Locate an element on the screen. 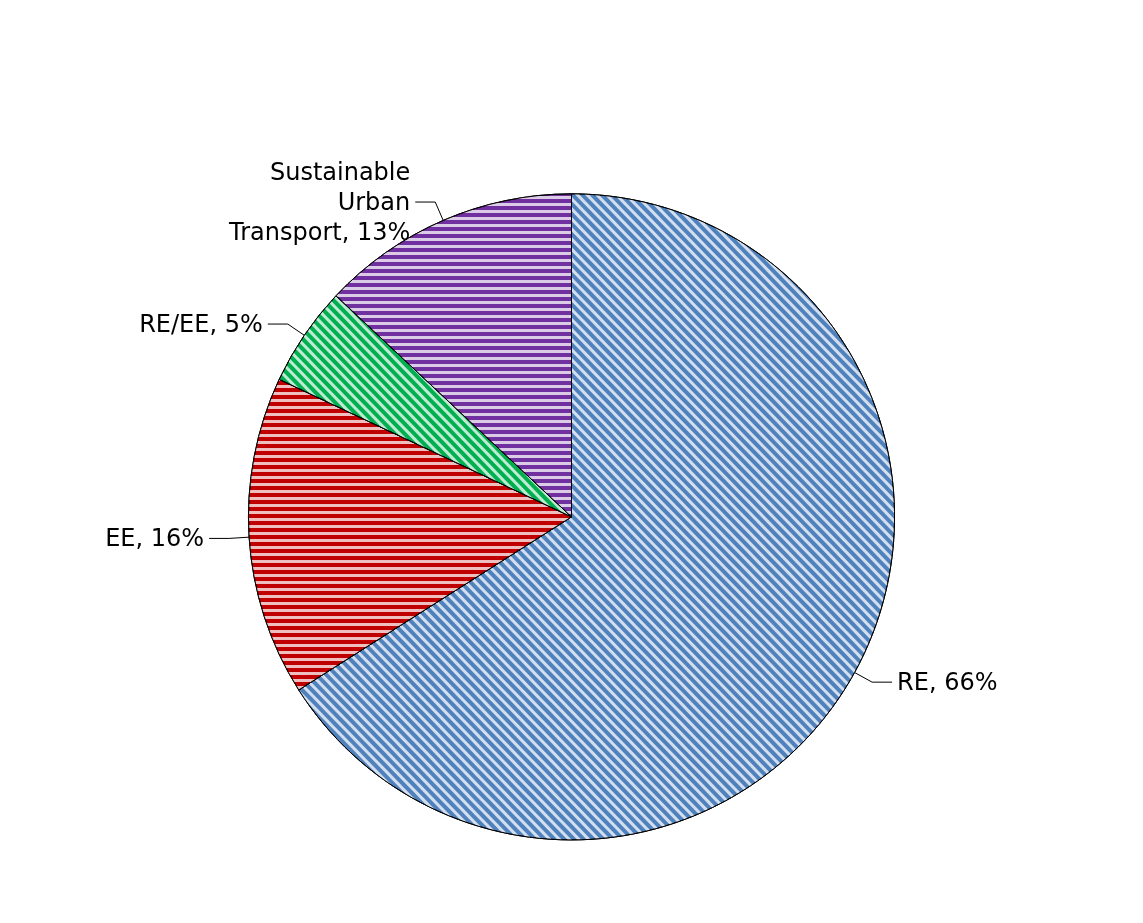 This screenshot has height=923, width=1143. slice-label: RE, 66% is located at coordinates (947, 682).